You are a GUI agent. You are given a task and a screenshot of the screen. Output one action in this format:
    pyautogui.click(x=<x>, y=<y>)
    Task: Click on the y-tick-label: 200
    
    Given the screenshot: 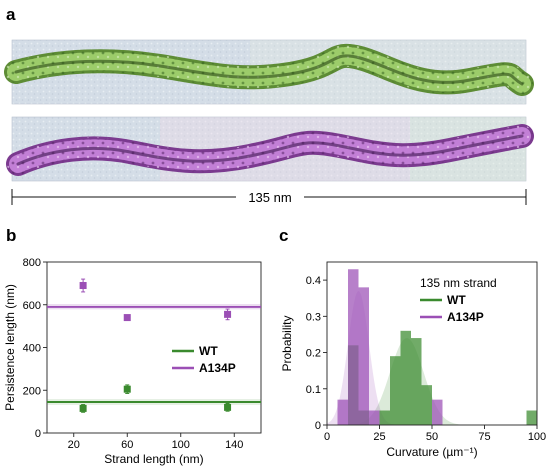 What is the action you would take?
    pyautogui.click(x=32, y=391)
    